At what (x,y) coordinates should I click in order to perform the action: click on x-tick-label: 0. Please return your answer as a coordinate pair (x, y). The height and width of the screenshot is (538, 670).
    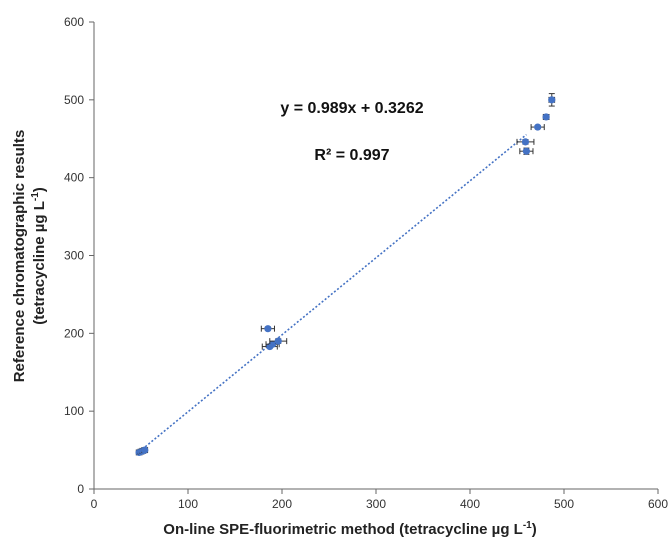
    Looking at the image, I should click on (94, 504).